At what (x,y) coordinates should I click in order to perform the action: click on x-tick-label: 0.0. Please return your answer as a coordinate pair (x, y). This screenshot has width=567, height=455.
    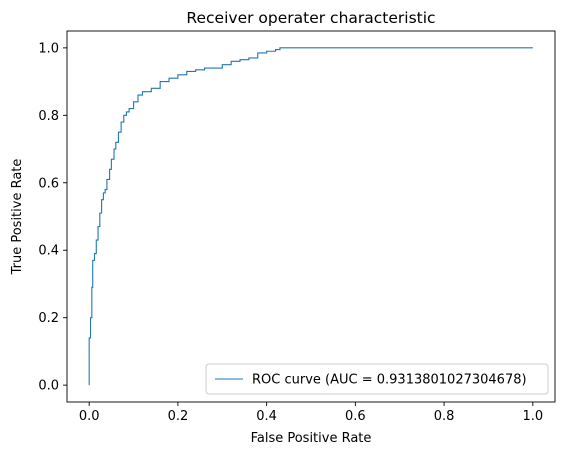
    Looking at the image, I should click on (89, 416).